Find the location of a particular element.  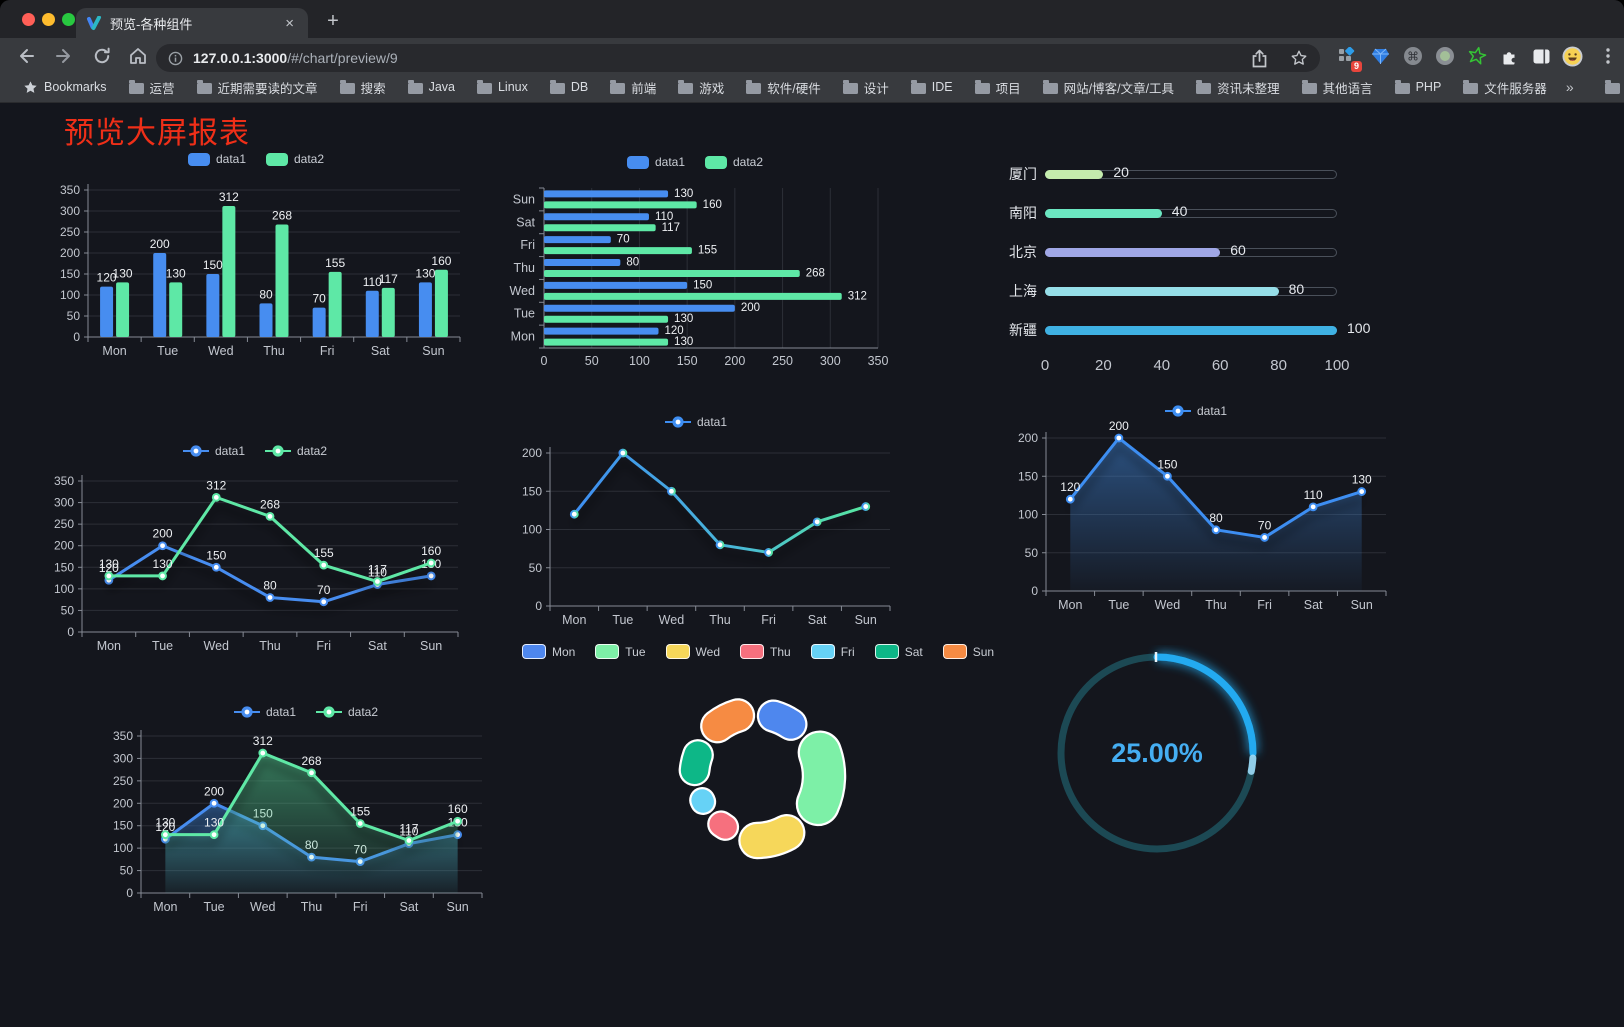

extension-record-icon is located at coordinates (1445, 56).